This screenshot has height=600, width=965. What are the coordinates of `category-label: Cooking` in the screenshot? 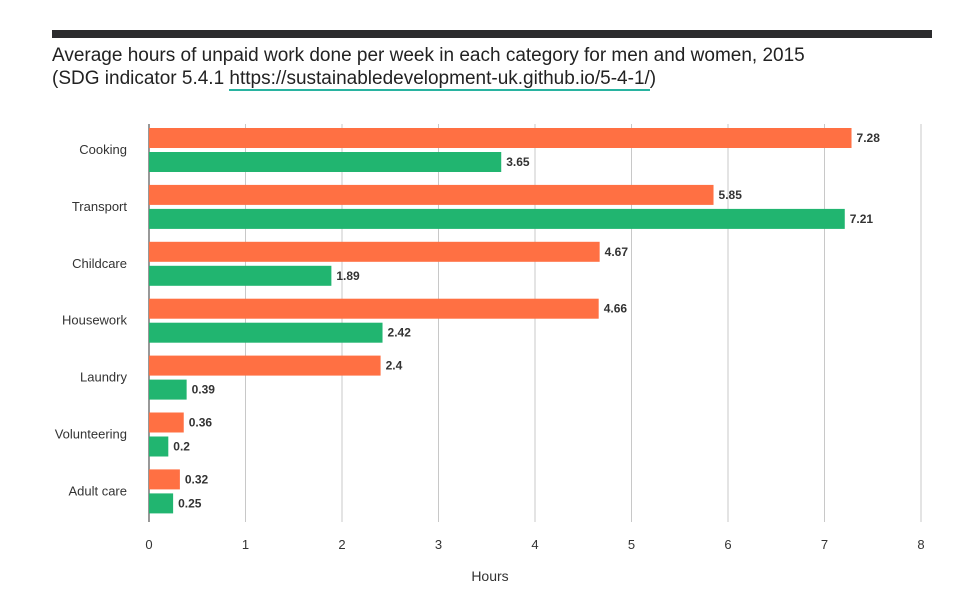 It's located at (103, 149).